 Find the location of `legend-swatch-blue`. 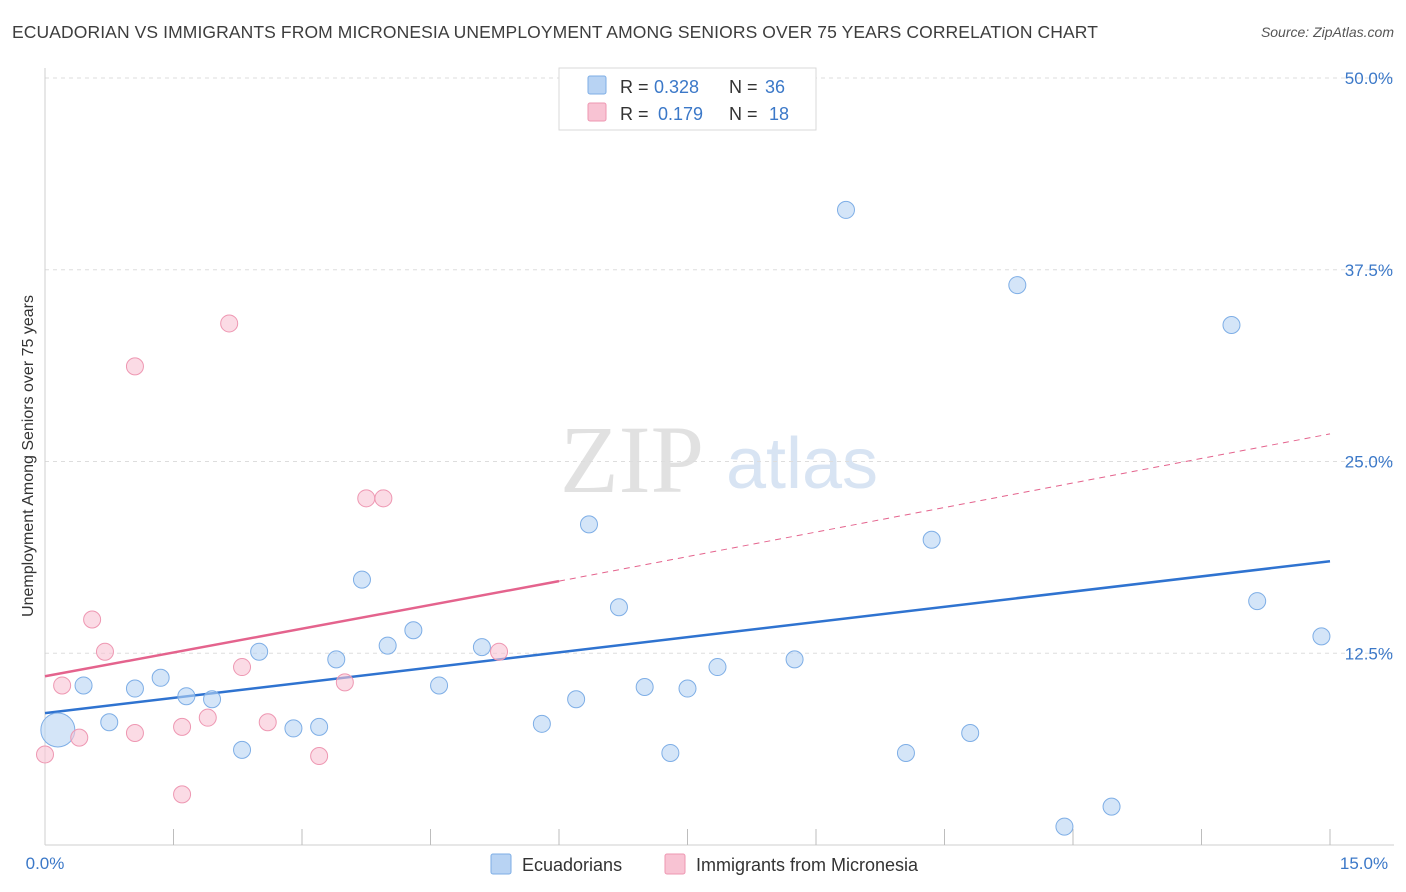

legend-swatch-blue is located at coordinates (597, 85).